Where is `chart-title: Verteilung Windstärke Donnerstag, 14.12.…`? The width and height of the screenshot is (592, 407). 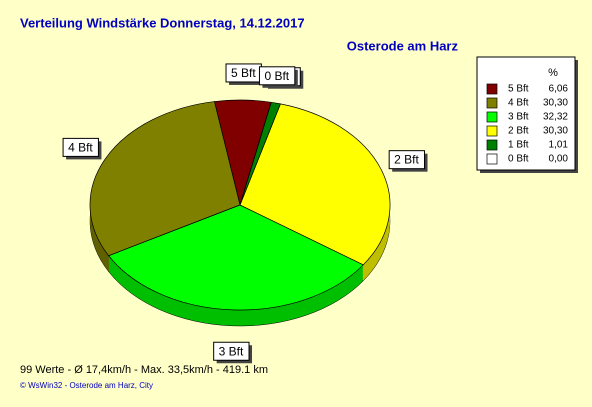
chart-title: Verteilung Windstärke Donnerstag, 14.12.… is located at coordinates (162, 22).